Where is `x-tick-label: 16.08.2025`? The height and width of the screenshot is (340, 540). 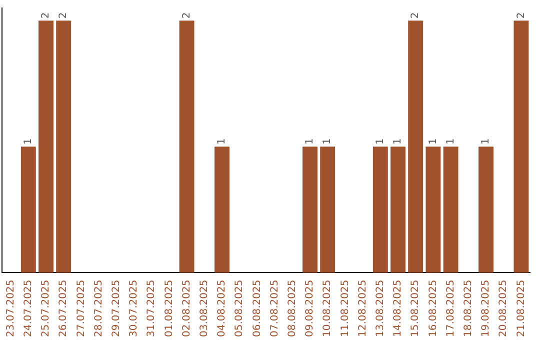 x-tick-label: 16.08.2025 is located at coordinates (433, 309).